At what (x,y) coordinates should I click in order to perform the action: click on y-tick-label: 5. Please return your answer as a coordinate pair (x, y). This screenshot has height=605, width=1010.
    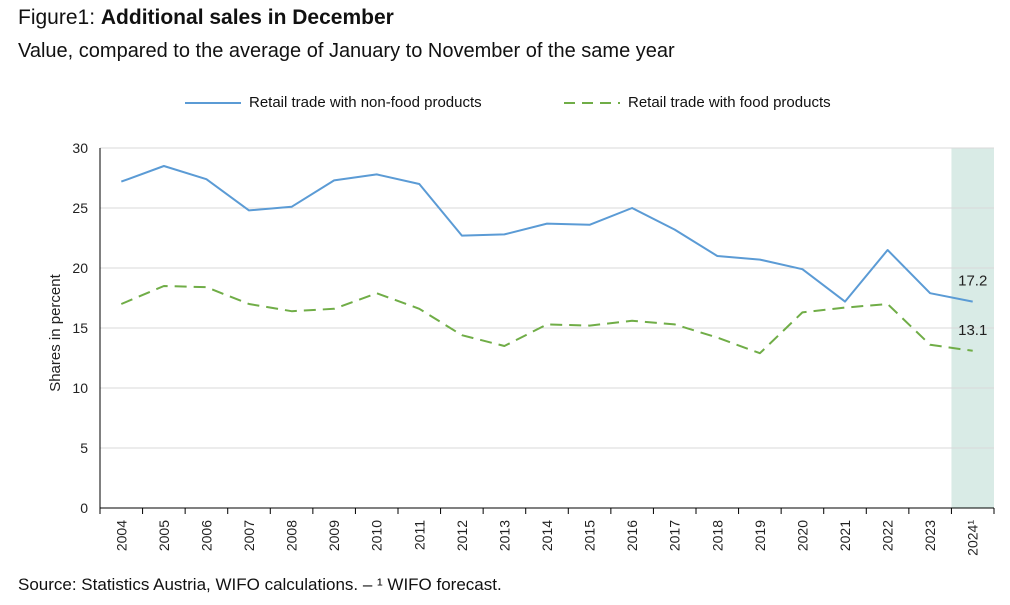
    Looking at the image, I should click on (84, 448).